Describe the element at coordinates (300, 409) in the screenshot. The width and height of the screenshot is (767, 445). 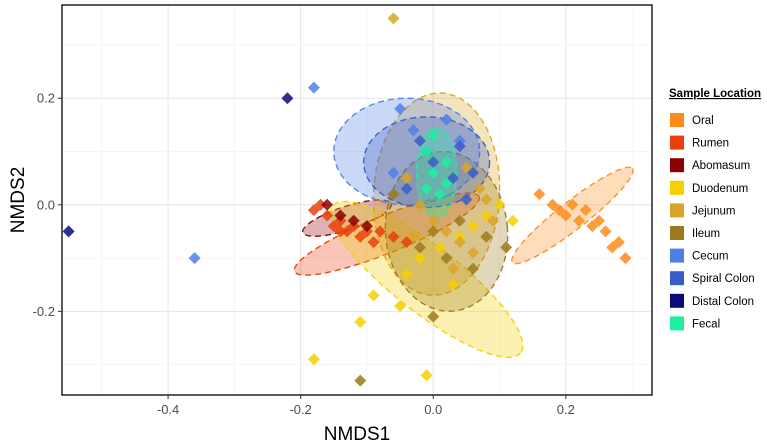
I see `x-tick-label: -0.2` at that location.